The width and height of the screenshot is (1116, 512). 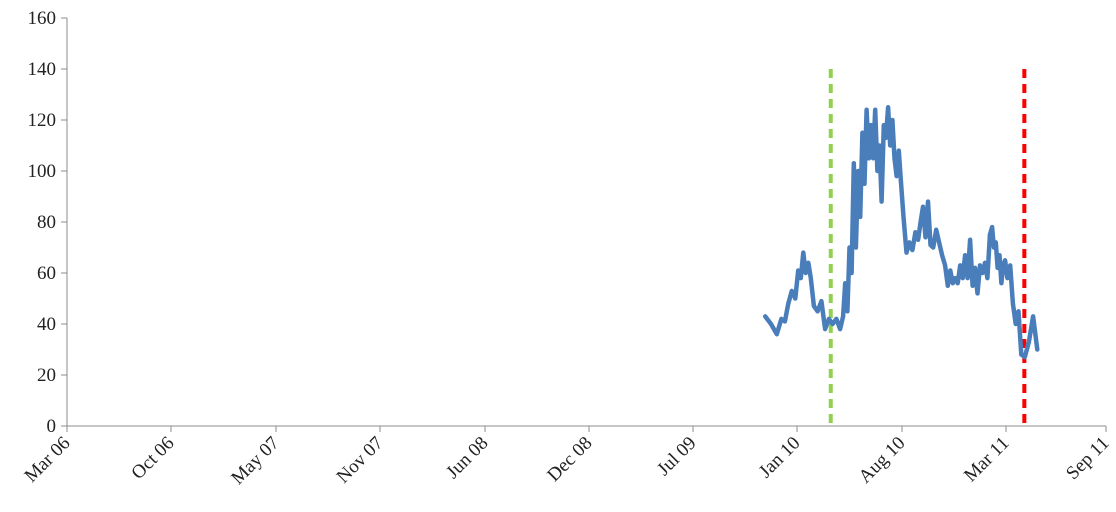 I want to click on y-tick-label: 120, so click(x=42, y=120).